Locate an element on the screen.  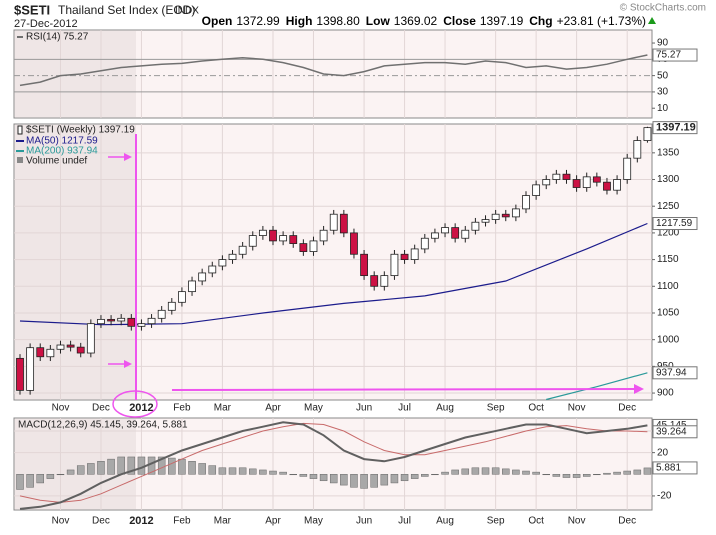
x-tick-label: Jul is located at coordinates (404, 408).